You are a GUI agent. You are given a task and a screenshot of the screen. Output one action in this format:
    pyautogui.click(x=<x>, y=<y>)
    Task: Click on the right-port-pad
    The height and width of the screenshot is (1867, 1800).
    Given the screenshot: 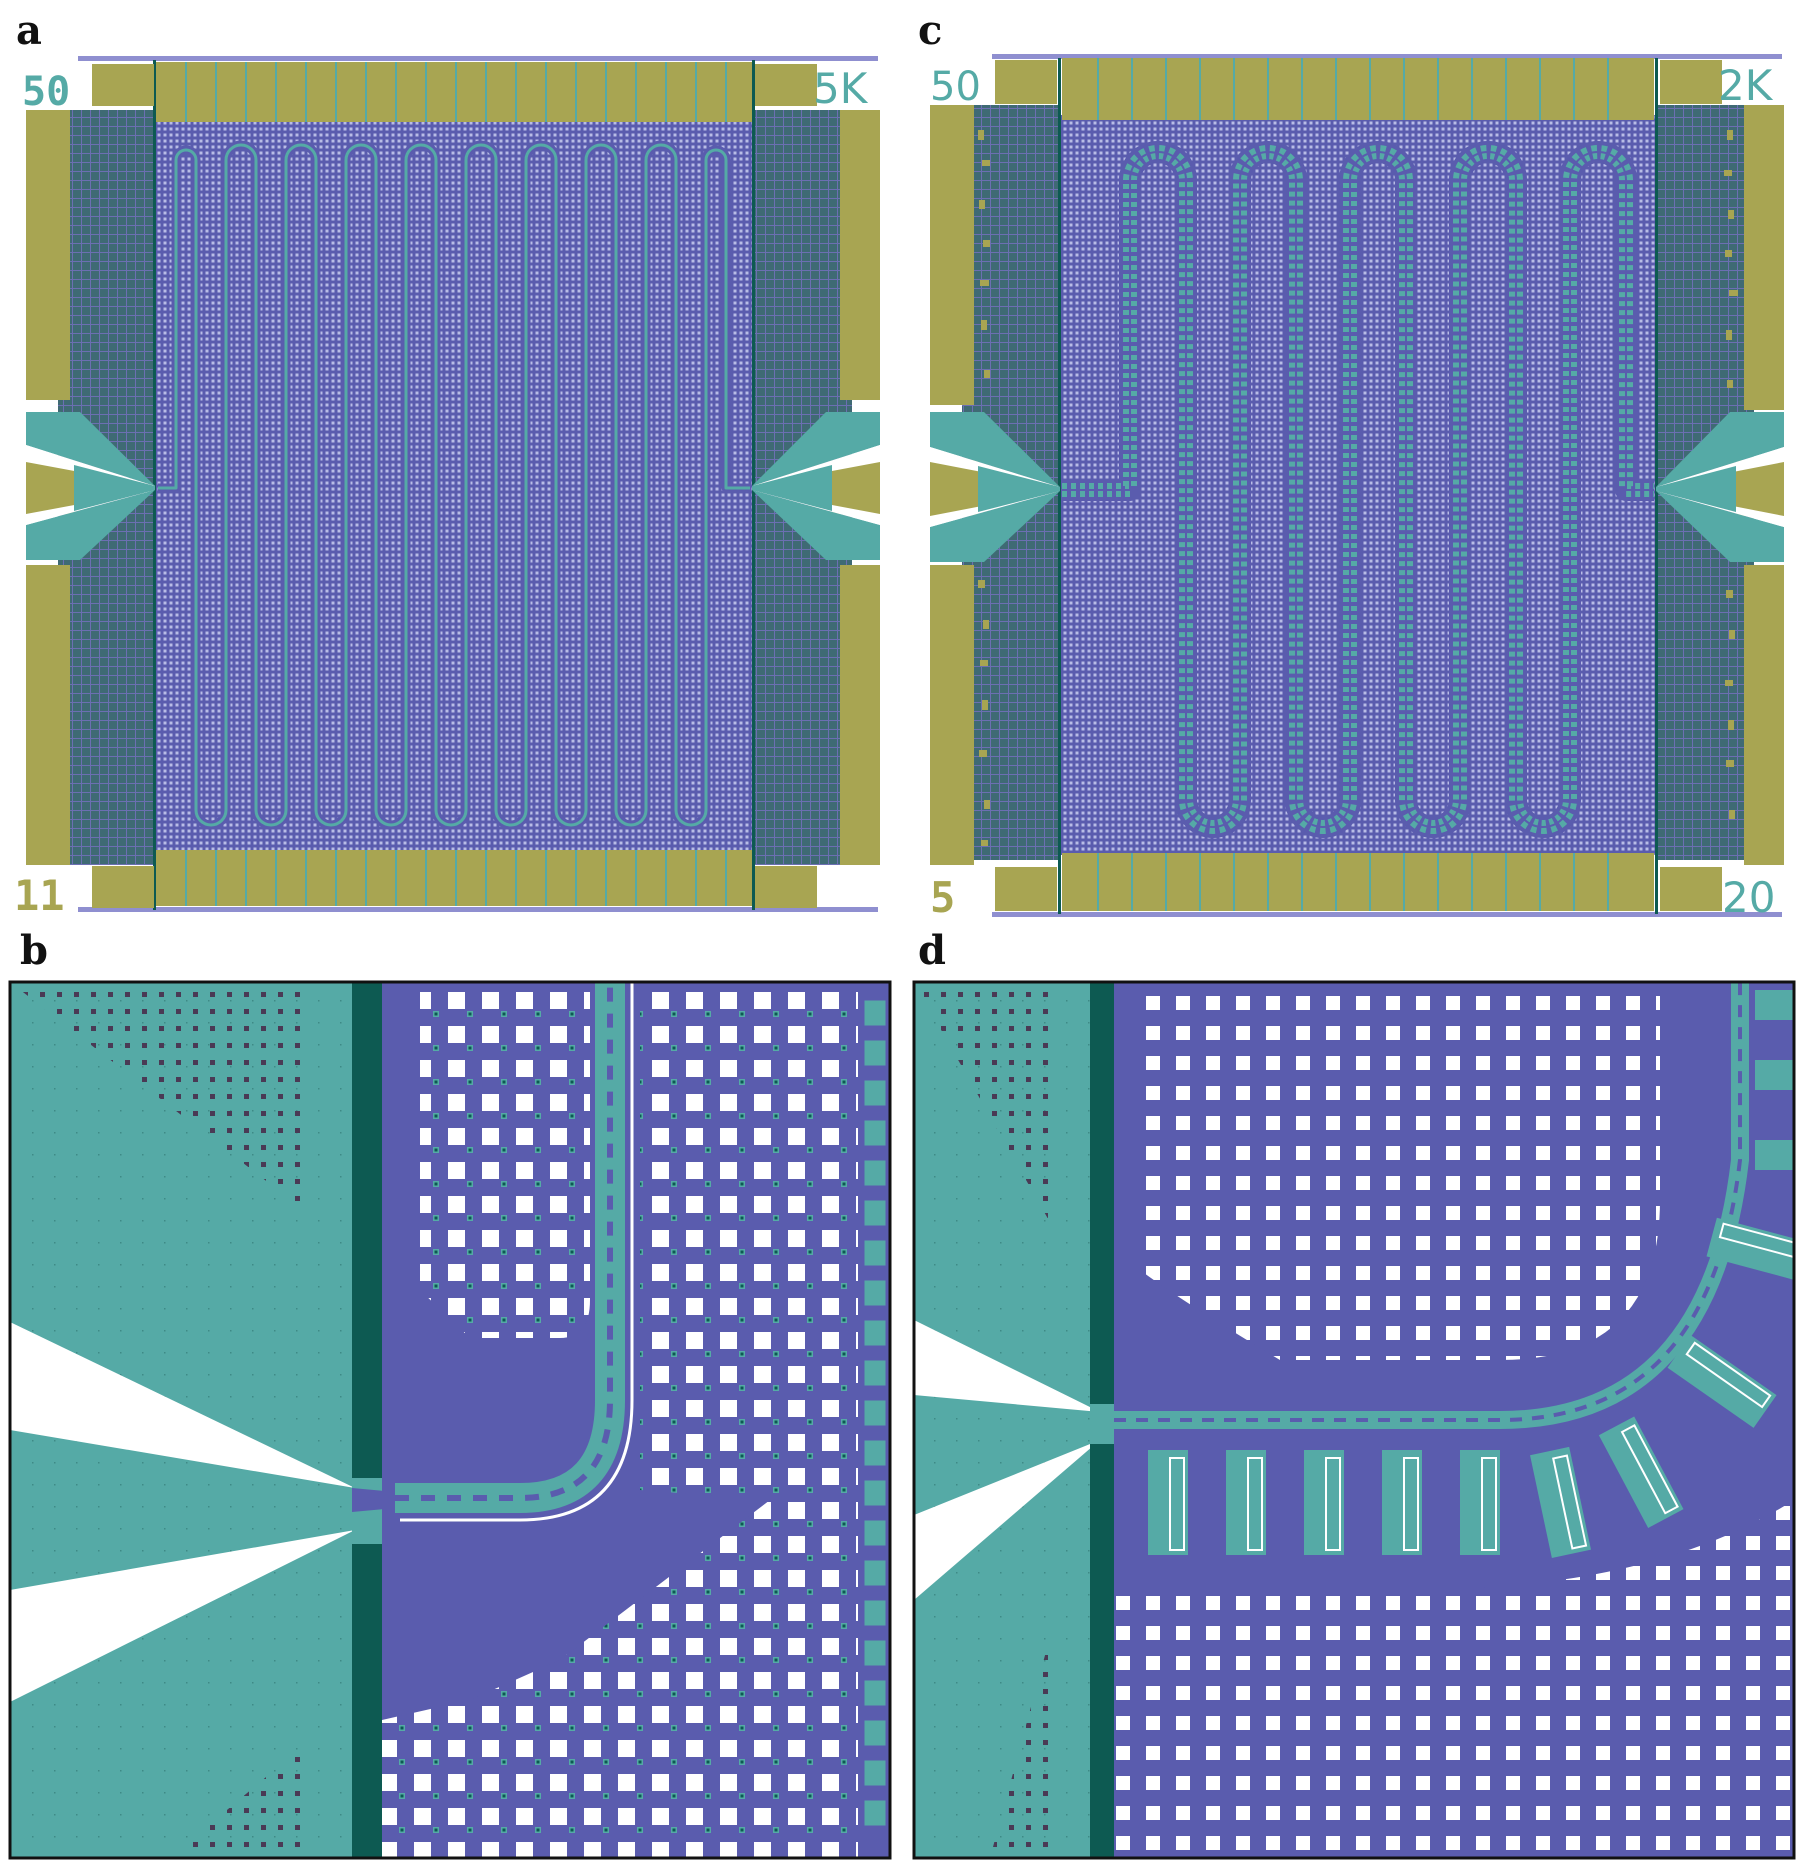 What is the action you would take?
    pyautogui.click(x=856, y=488)
    